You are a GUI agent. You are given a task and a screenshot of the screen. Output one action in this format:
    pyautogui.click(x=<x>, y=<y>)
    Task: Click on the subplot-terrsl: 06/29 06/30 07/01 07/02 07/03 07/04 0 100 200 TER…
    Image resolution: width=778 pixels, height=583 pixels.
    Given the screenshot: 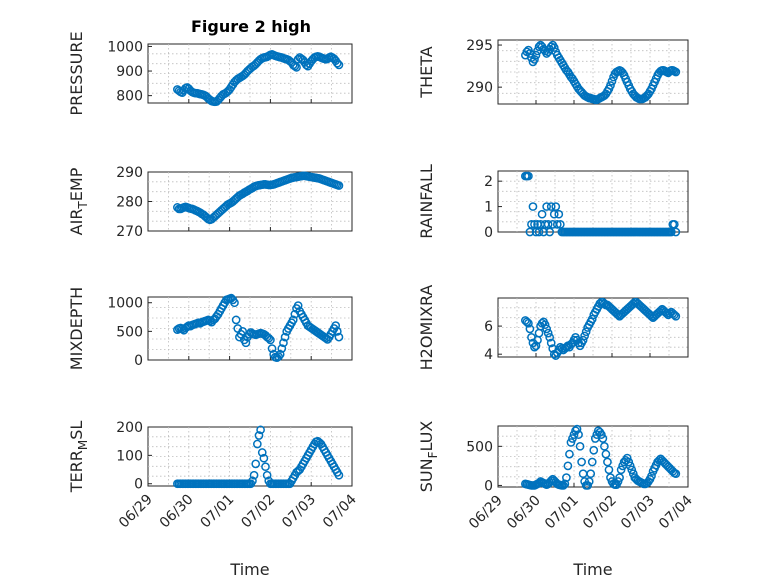 What is the action you would take?
    pyautogui.click(x=213, y=499)
    